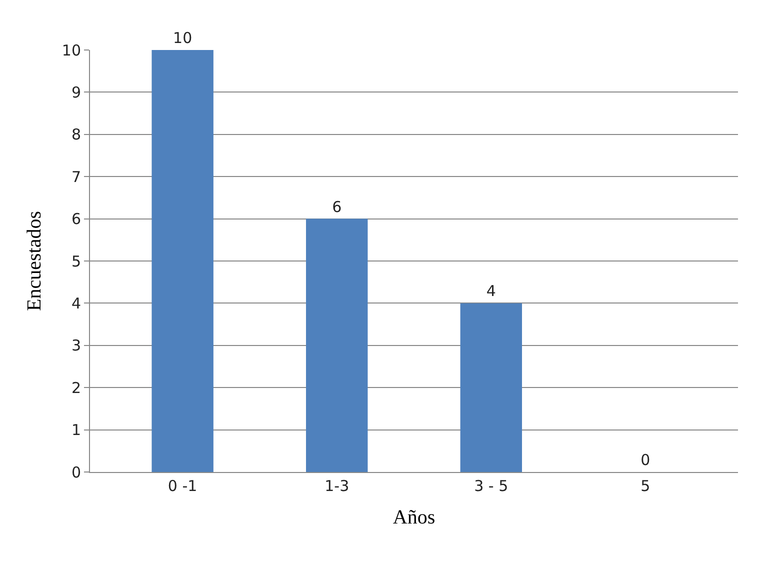  I want to click on y-tick-label: 4, so click(76, 303).